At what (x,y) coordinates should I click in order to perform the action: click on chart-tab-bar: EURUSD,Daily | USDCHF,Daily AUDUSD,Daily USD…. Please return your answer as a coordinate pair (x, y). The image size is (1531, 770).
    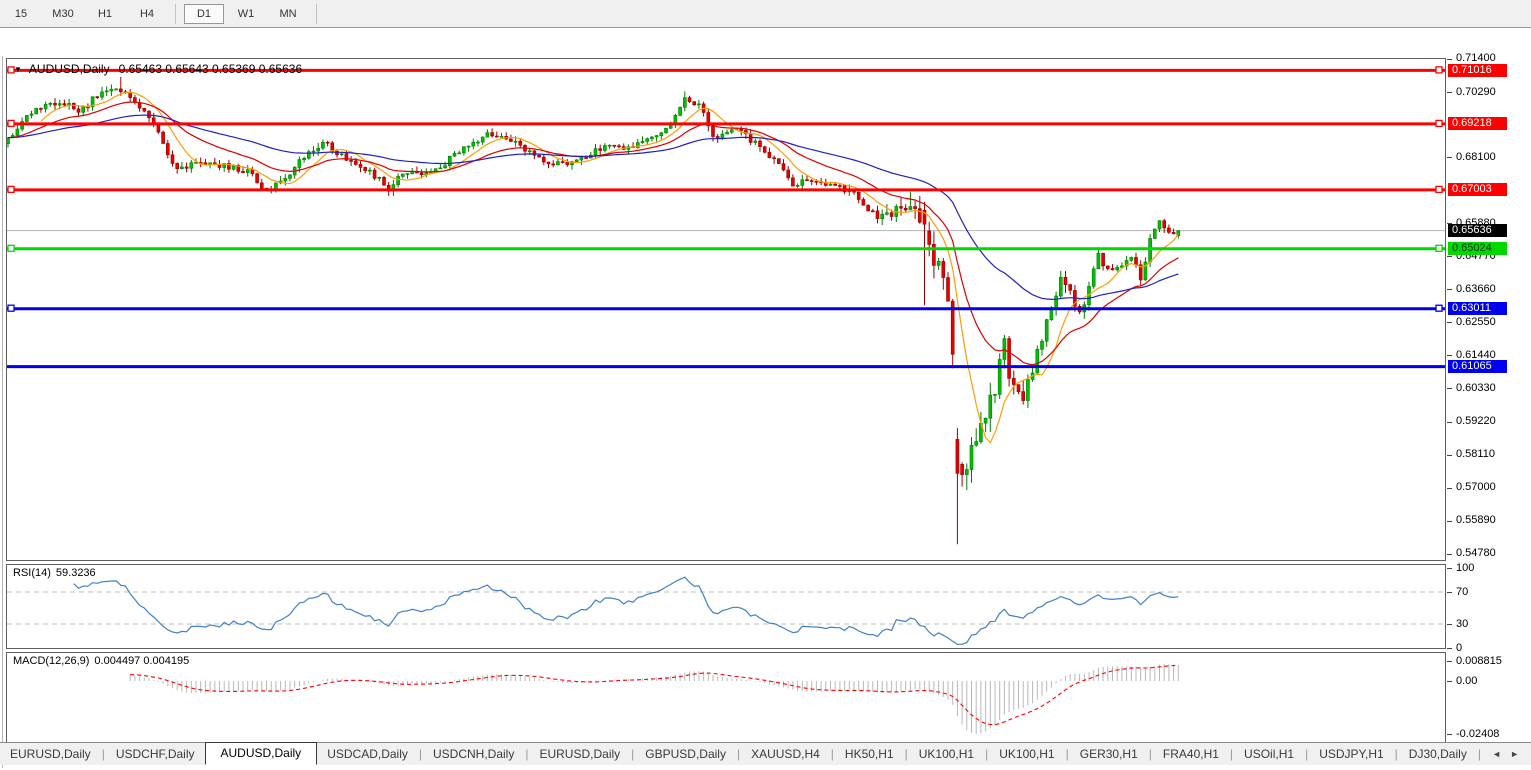
    Looking at the image, I should click on (765, 753).